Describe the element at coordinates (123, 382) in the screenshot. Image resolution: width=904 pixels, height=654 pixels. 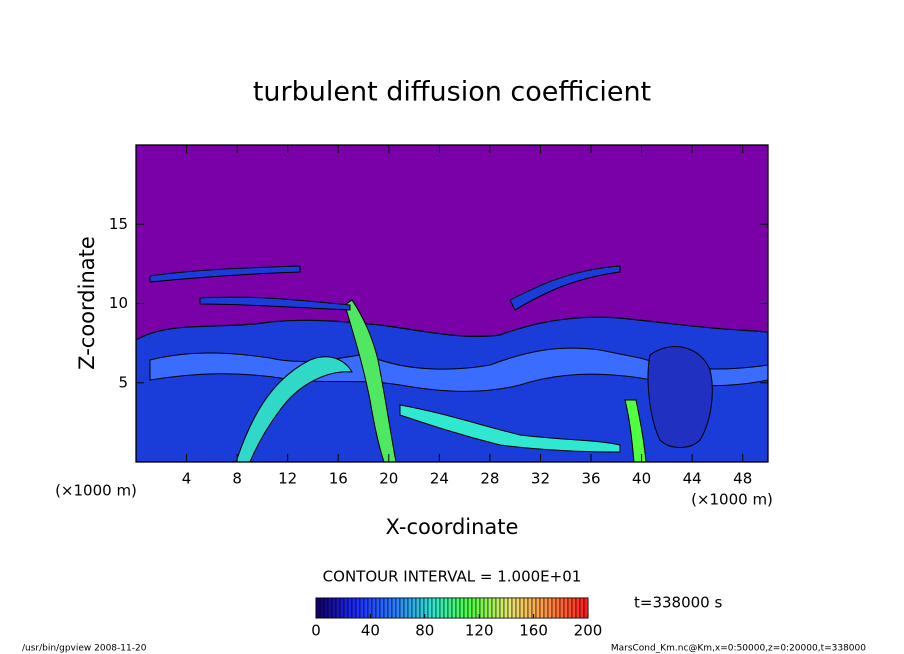
I see `y-tick-label: 5` at that location.